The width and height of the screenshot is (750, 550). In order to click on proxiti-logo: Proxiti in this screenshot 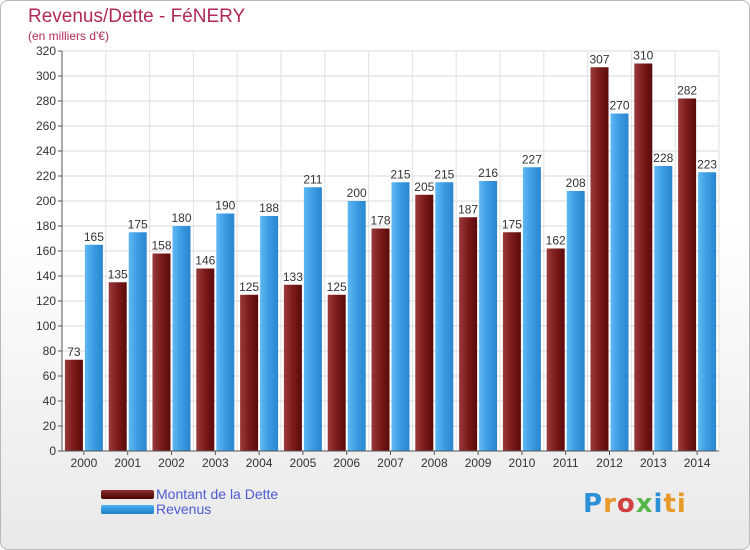, I will do `click(635, 504)`.